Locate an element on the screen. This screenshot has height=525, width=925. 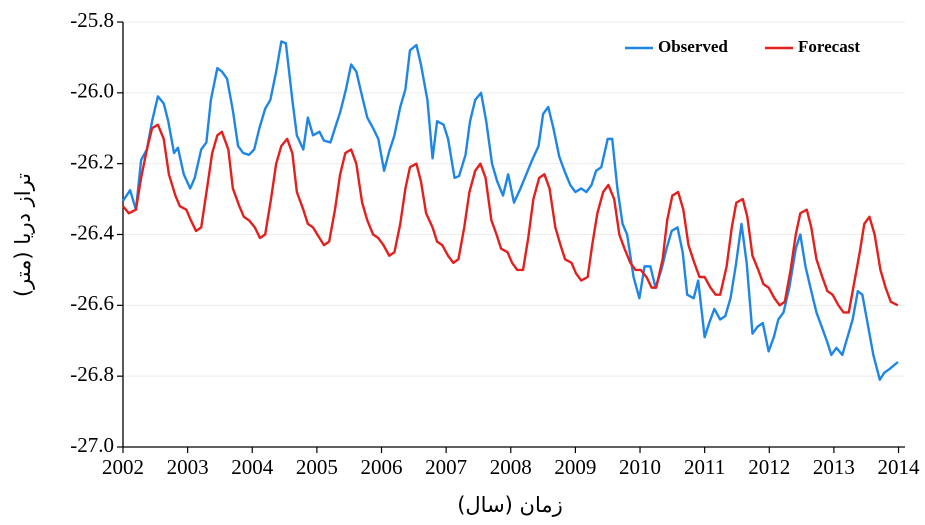
x-axis-title: زمان (سال) is located at coordinates (510, 505).